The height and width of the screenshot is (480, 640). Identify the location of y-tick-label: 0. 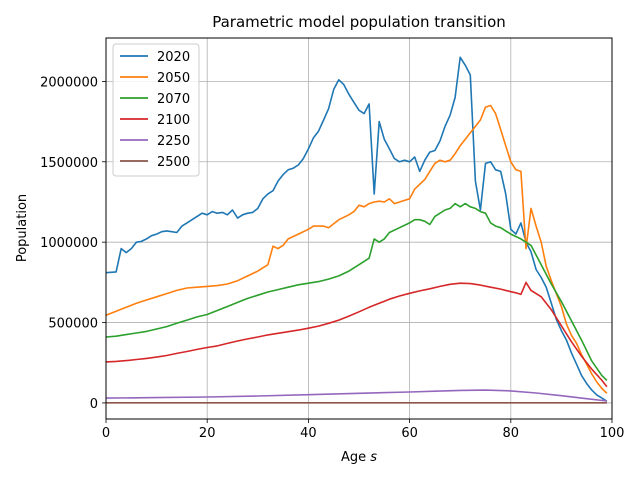
(94, 404).